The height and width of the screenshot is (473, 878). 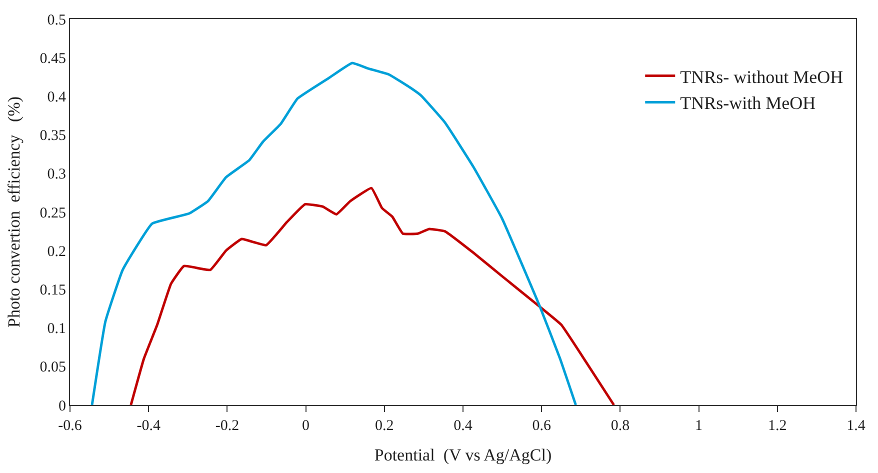 I want to click on y-tick-label: 0.05, so click(x=53, y=368).